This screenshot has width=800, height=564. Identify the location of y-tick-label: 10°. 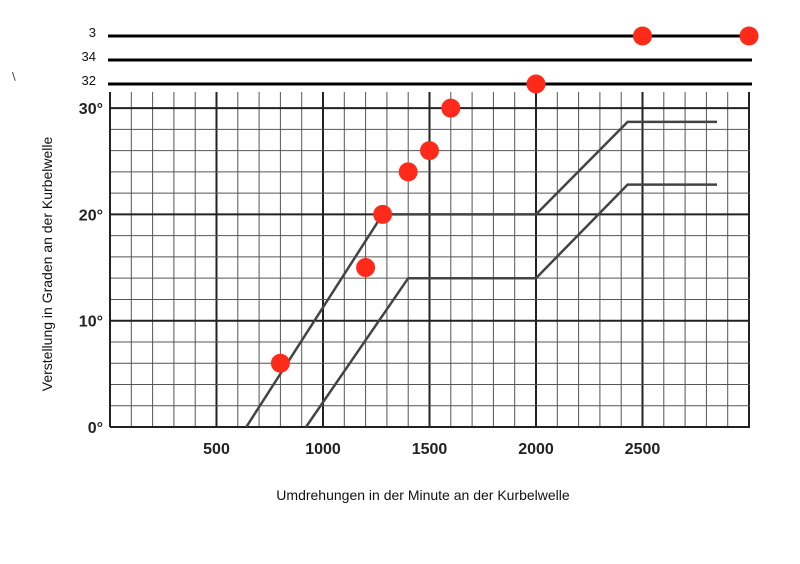
(91, 322).